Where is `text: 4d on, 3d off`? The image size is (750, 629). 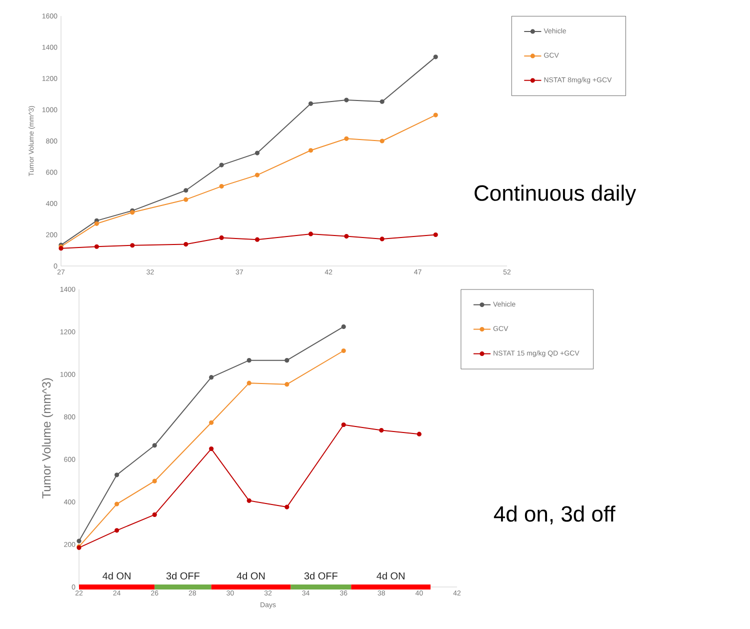
text: 4d on, 3d off is located at coordinates (555, 515).